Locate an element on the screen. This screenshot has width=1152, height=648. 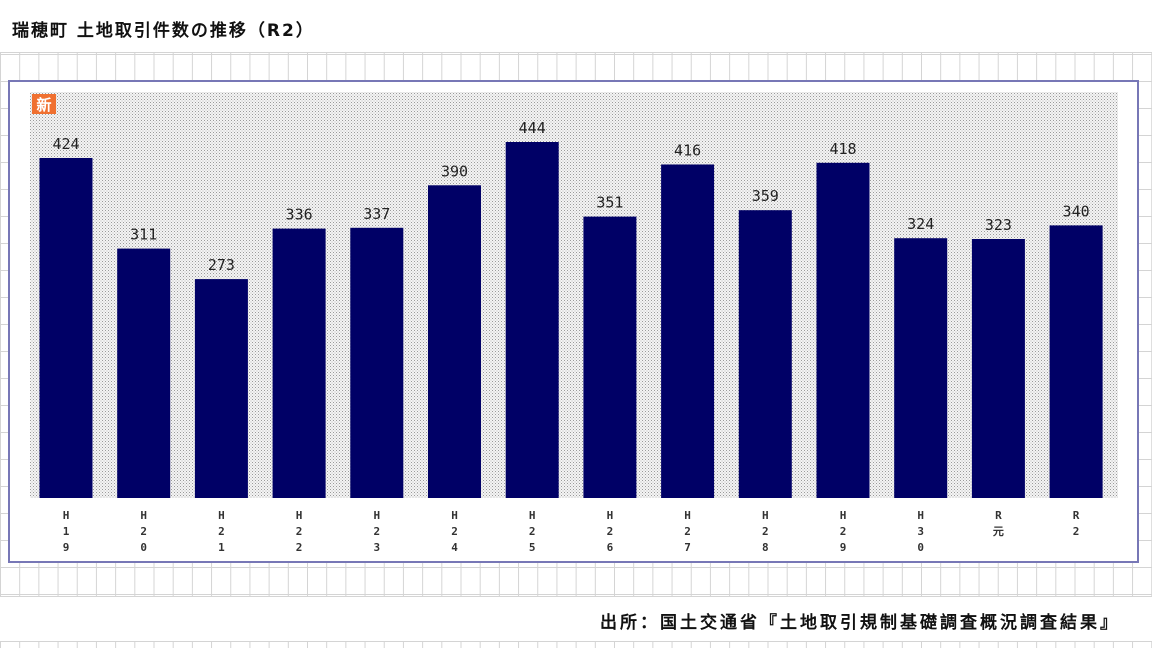
chart-title: 瑞穂町 土地取引件数の推移（R2） is located at coordinates (163, 31).